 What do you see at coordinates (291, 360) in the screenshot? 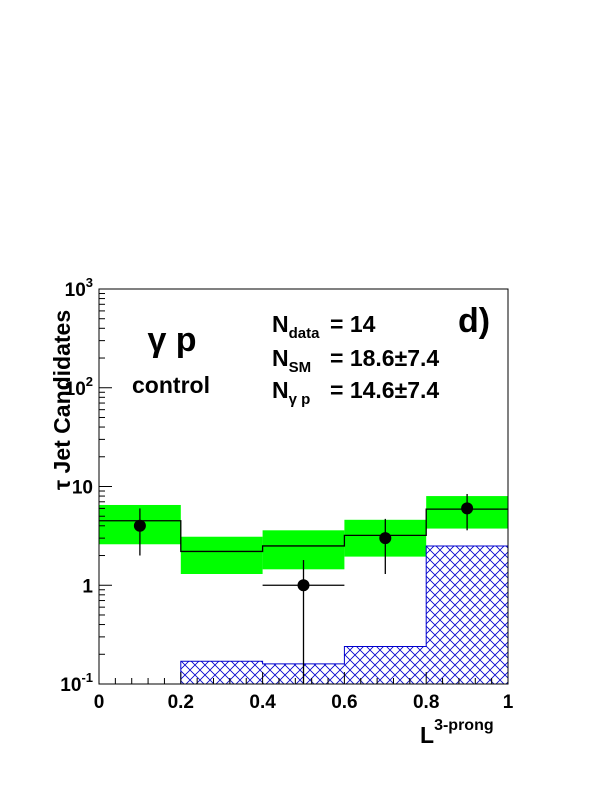
I see `stat-1-label: NSM` at bounding box center [291, 360].